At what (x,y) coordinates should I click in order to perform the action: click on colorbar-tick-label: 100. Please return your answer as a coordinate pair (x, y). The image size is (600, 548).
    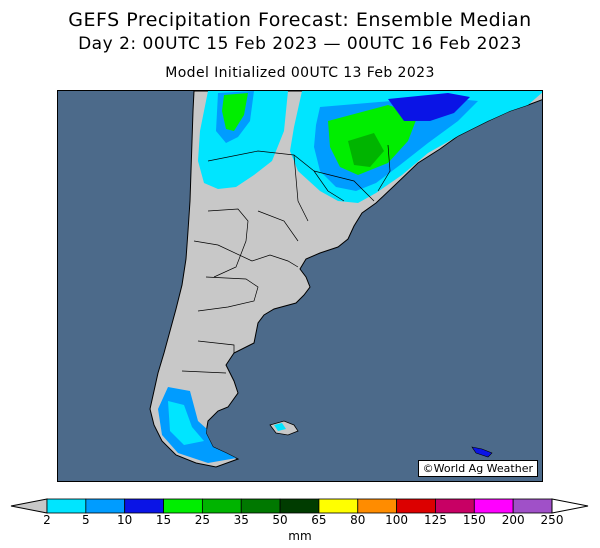
    Looking at the image, I should click on (397, 520).